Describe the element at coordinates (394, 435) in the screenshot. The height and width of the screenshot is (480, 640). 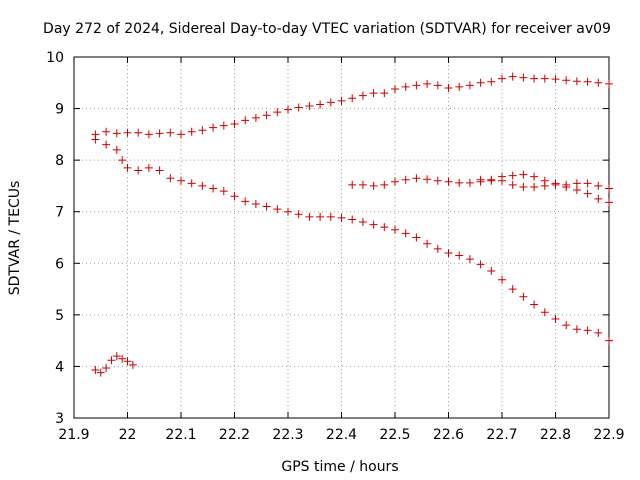
I see `x-tick-label: 22.5` at that location.